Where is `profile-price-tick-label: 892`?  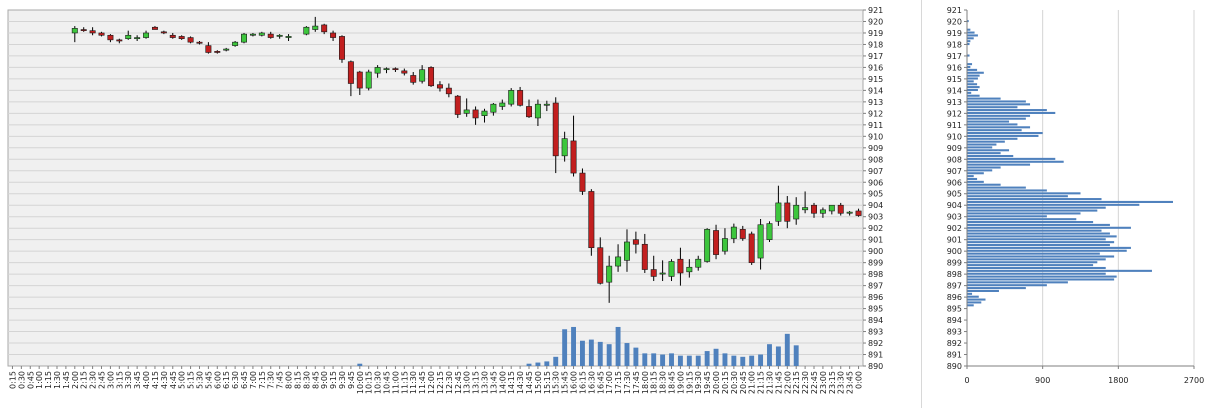 profile-price-tick-label: 892 is located at coordinates (954, 343).